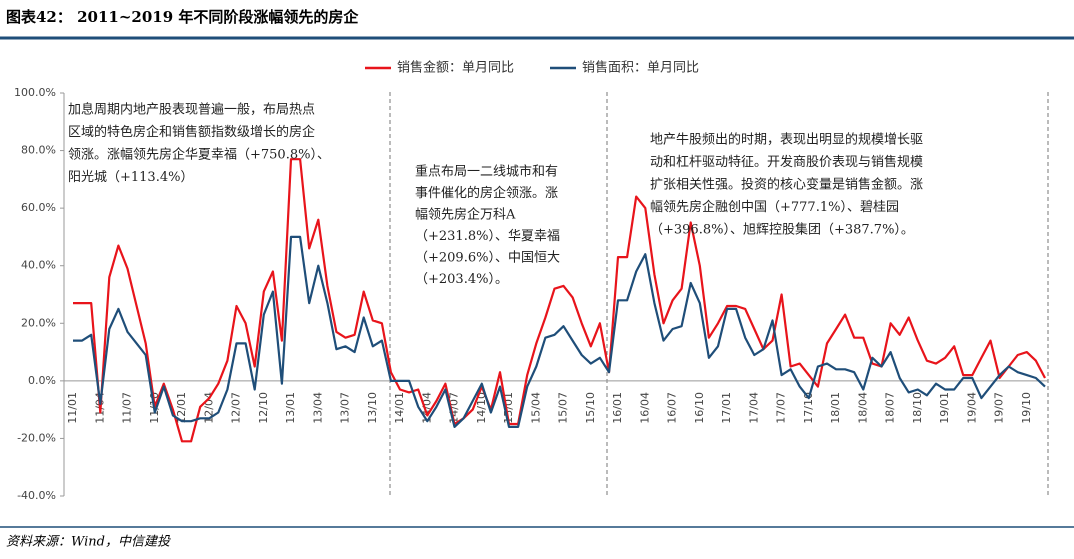 The image size is (1074, 559). What do you see at coordinates (753, 408) in the screenshot?
I see `x-tick-label: 17/04` at bounding box center [753, 408].